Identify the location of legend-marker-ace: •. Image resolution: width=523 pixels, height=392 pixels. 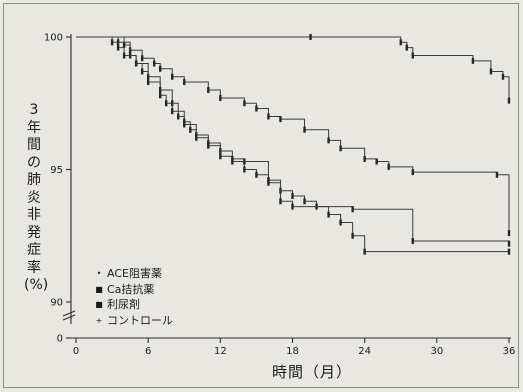
(99, 273).